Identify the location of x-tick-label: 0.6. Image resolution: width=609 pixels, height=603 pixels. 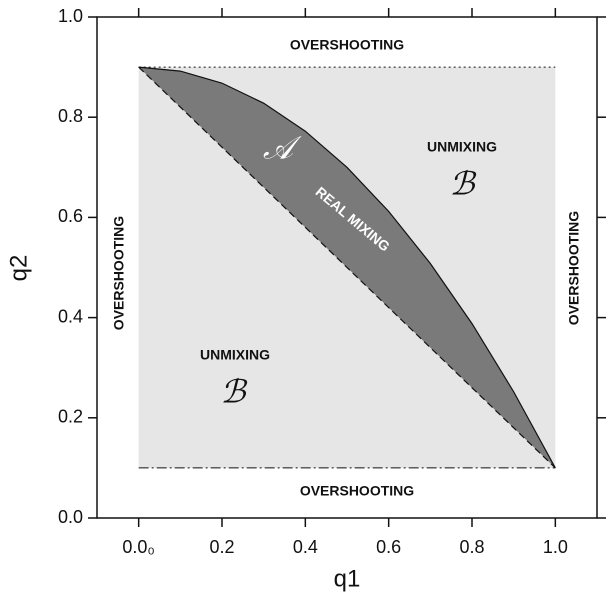
(388, 547).